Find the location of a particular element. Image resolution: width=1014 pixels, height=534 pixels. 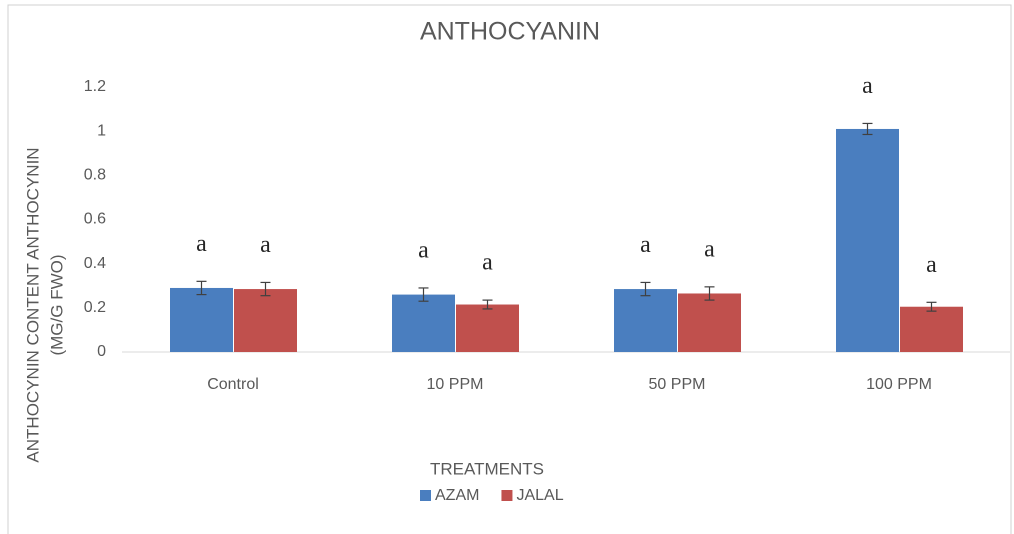

x-tick-label: 50 PPM is located at coordinates (677, 384).